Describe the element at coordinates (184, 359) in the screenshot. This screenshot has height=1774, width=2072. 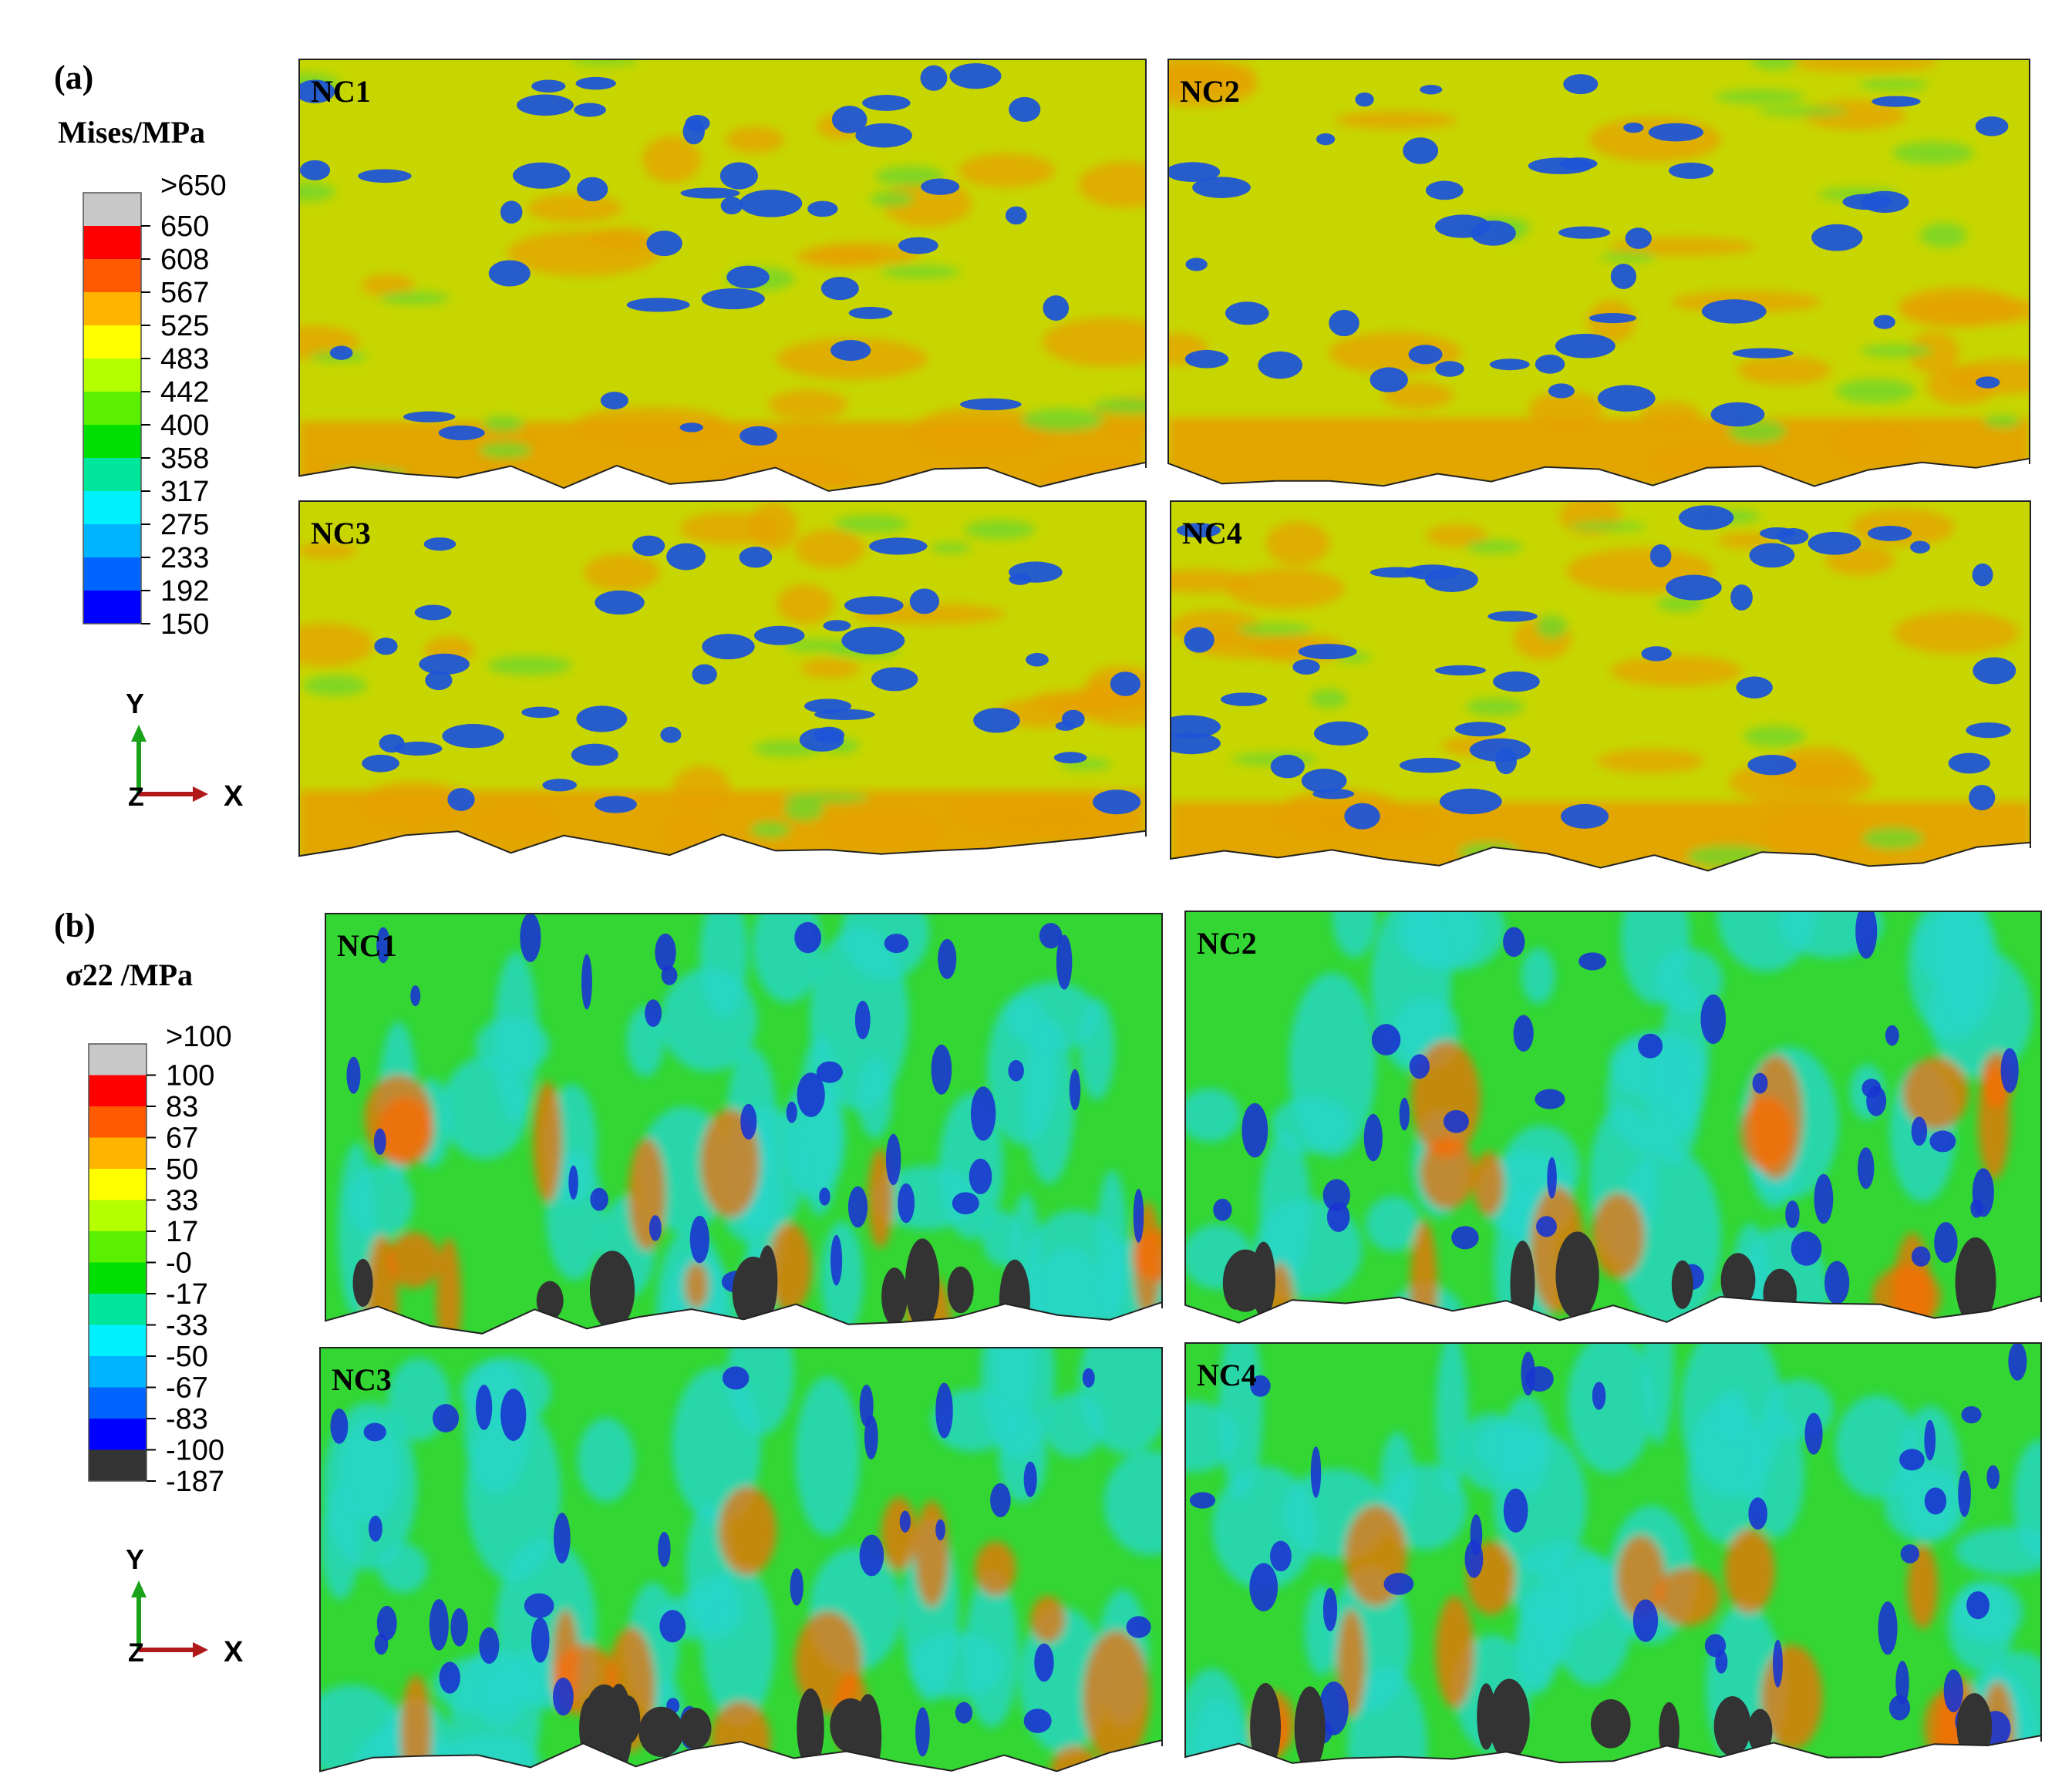
I see `legend-tick-label: 483` at that location.